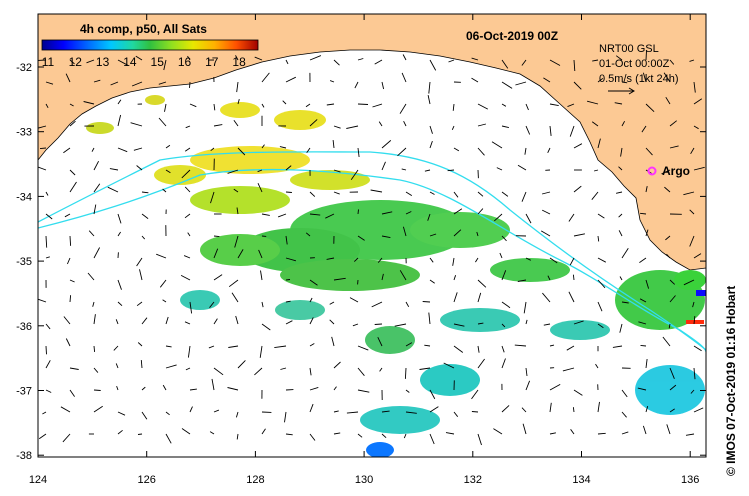 The width and height of the screenshot is (749, 496). Describe the element at coordinates (512, 36) in the screenshot. I see `date-title: 06-Oct-2019 00Z` at that location.